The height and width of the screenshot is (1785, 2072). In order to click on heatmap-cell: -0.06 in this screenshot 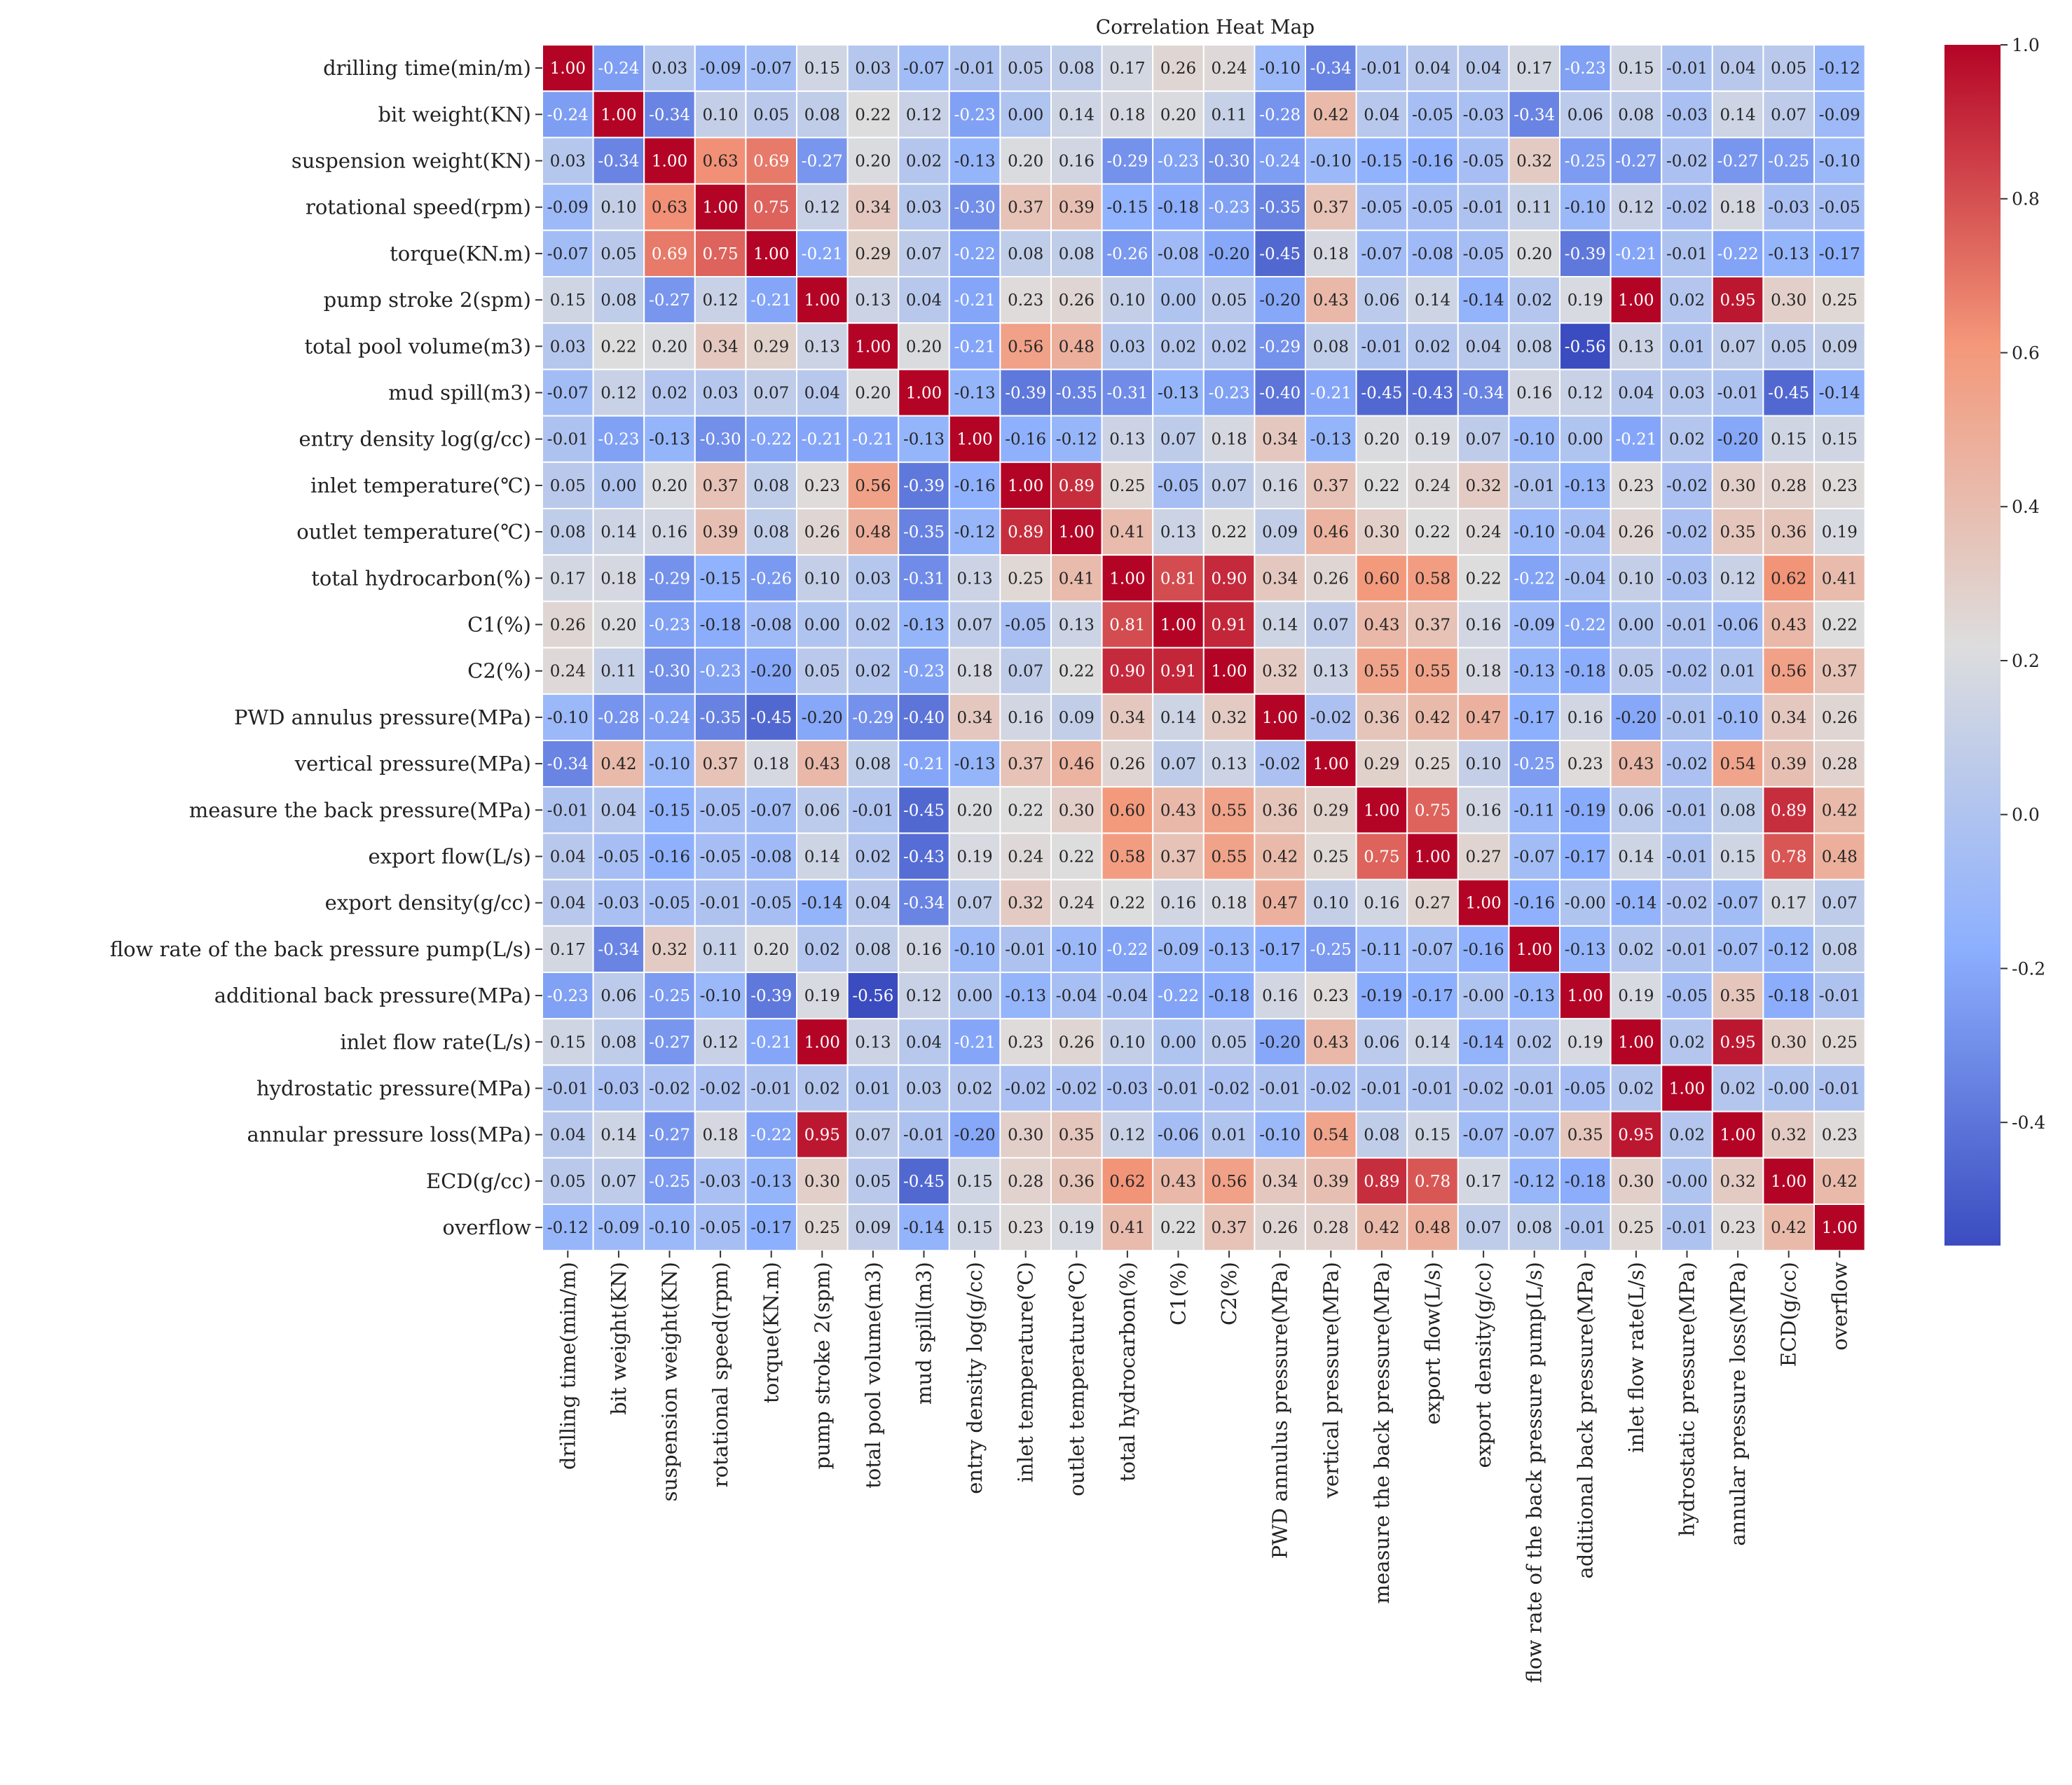, I will do `click(1178, 1134)`.